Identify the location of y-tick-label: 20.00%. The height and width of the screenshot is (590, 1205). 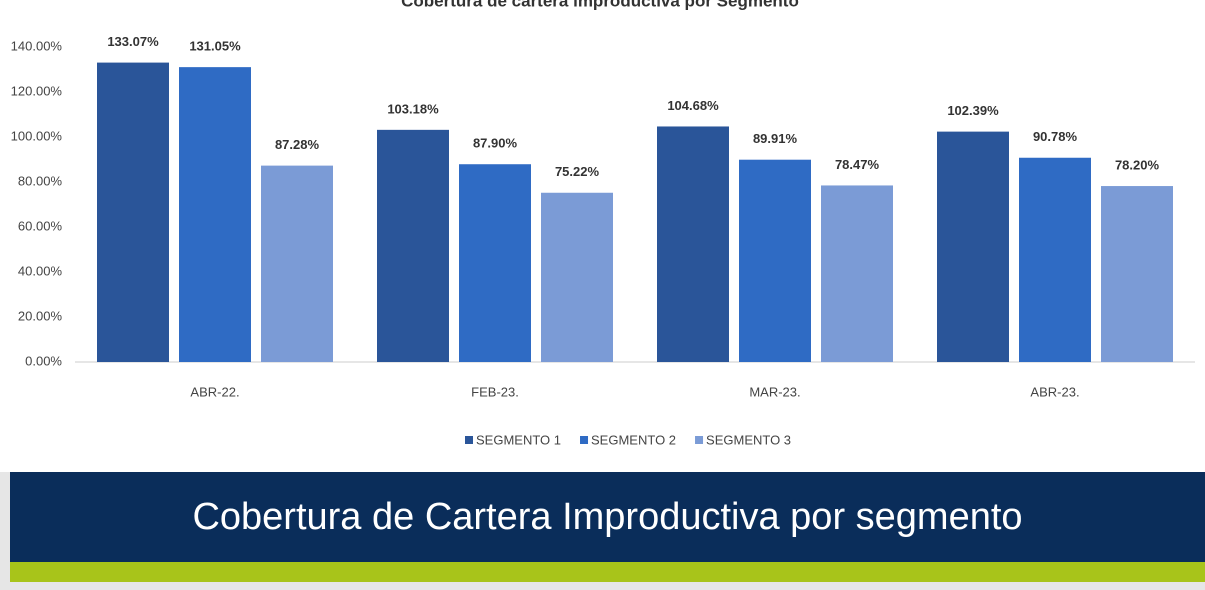
(40, 315).